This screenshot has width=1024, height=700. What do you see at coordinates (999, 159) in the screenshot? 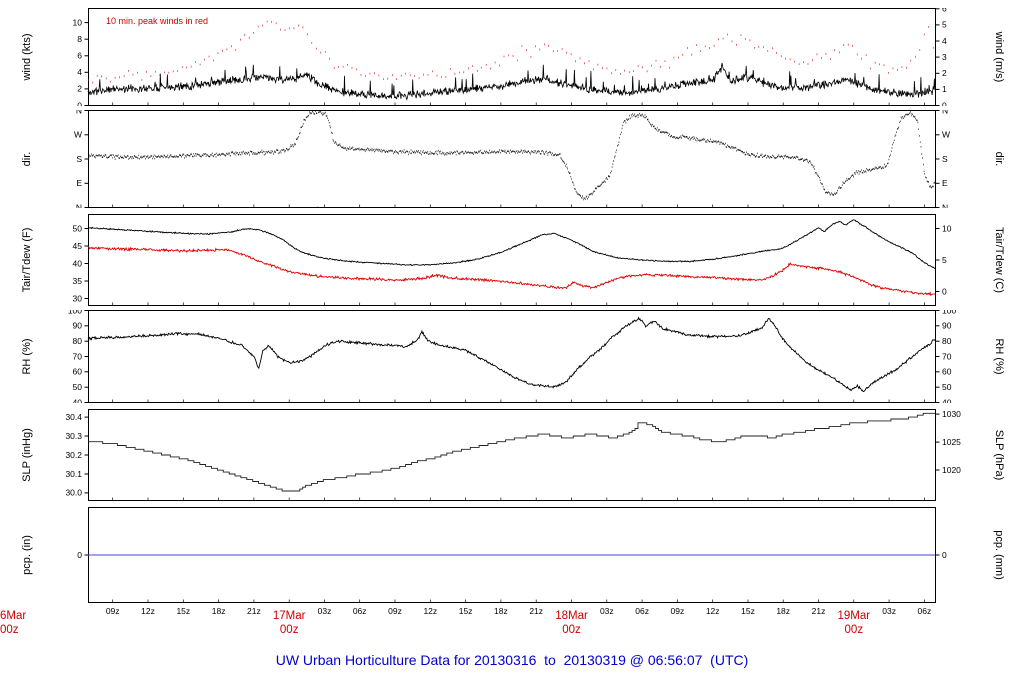
I see `y-axis-label-right: dir.` at bounding box center [999, 159].